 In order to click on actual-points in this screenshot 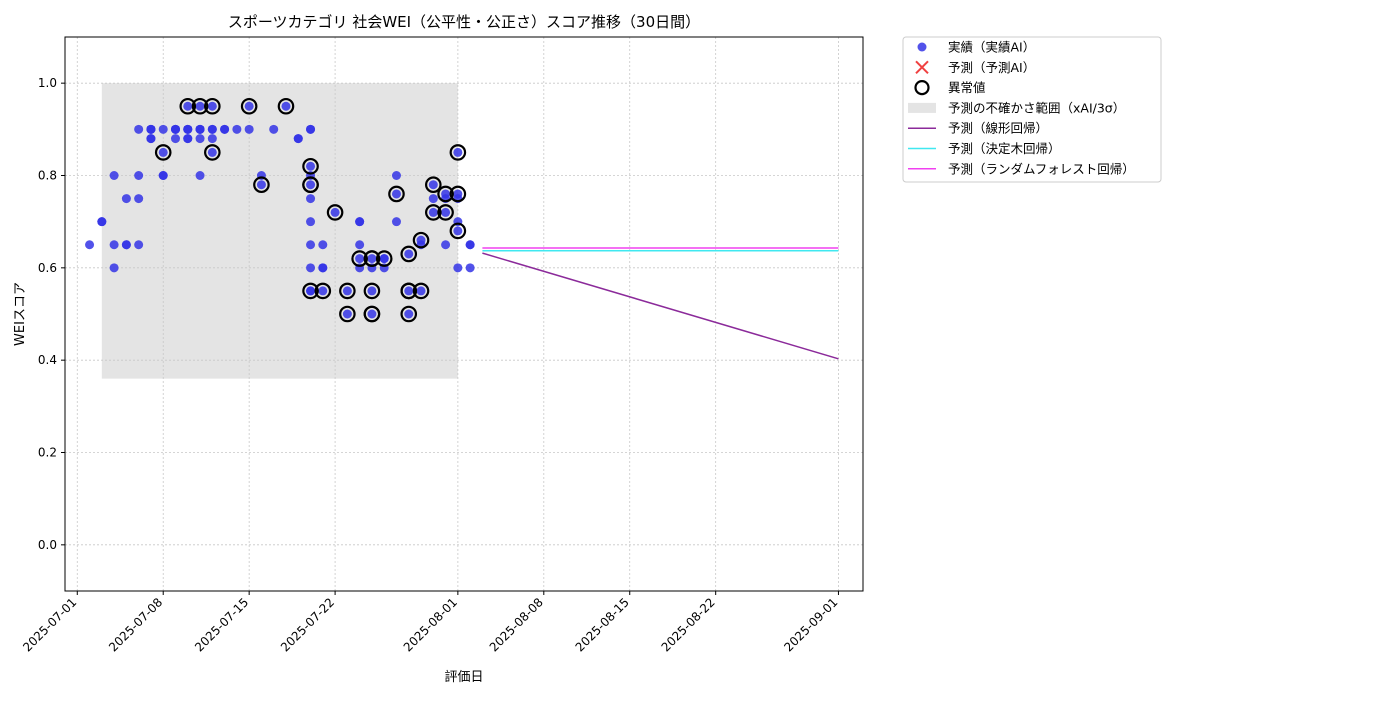, I will do `click(280, 210)`.